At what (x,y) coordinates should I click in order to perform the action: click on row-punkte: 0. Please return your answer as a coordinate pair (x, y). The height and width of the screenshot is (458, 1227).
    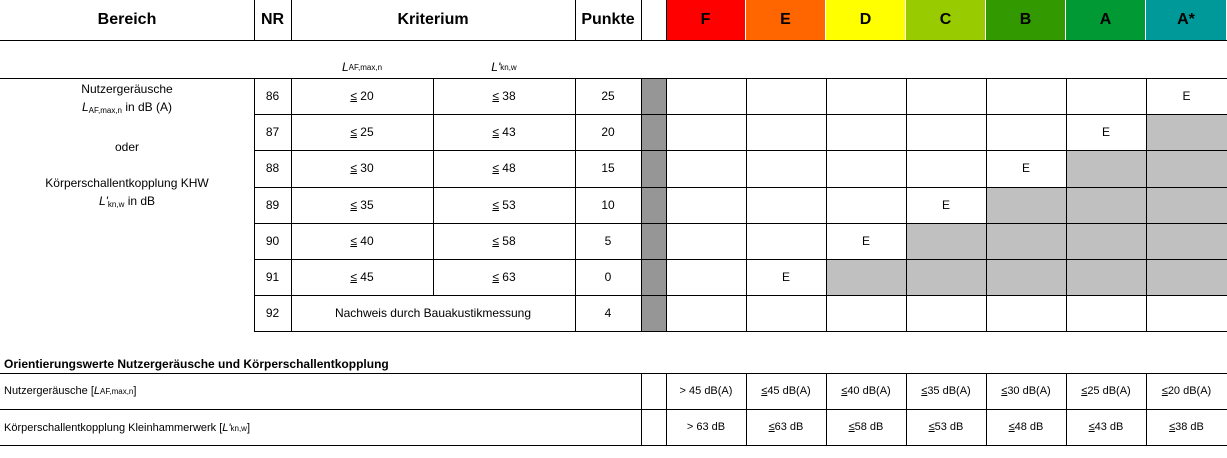
    Looking at the image, I should click on (608, 277).